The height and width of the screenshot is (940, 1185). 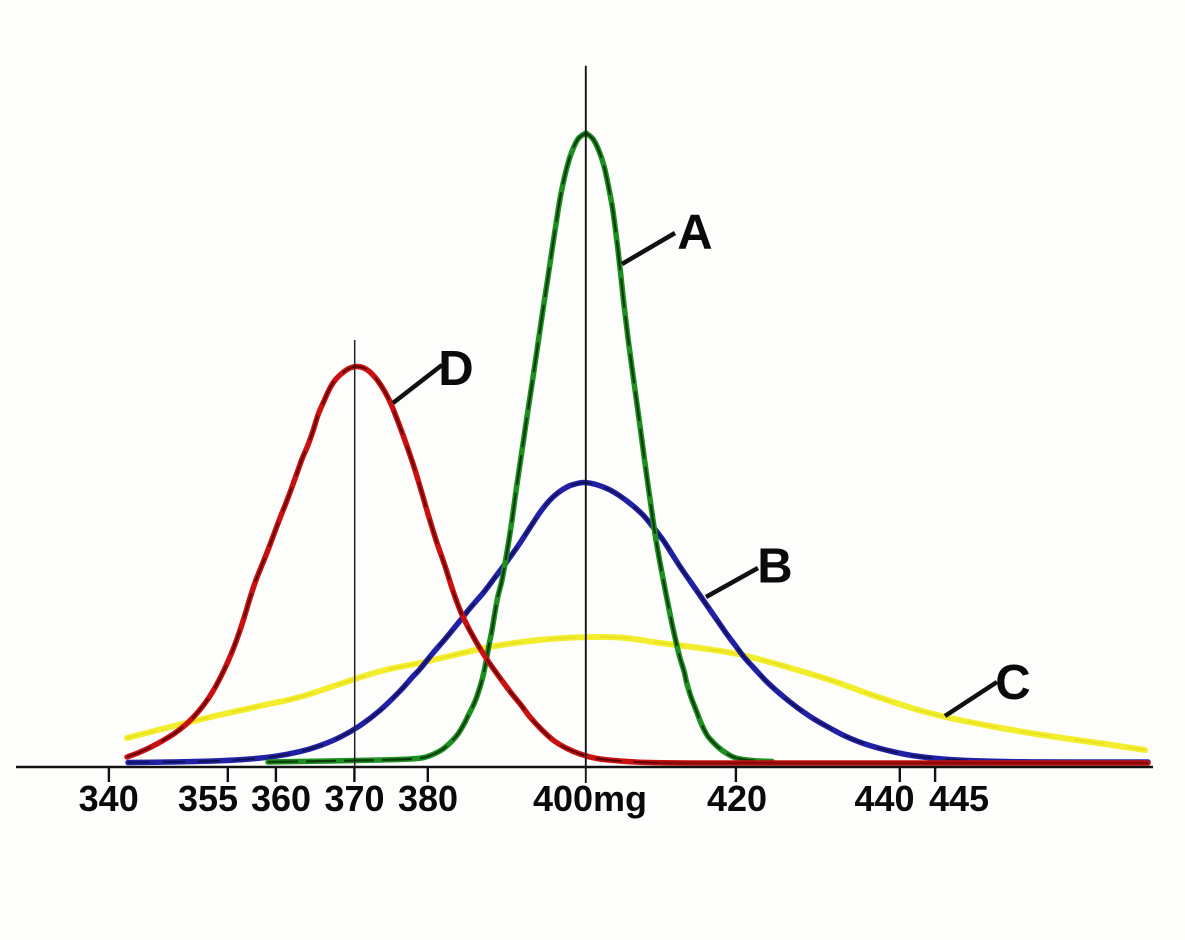 What do you see at coordinates (694, 233) in the screenshot?
I see `svg-text: A` at bounding box center [694, 233].